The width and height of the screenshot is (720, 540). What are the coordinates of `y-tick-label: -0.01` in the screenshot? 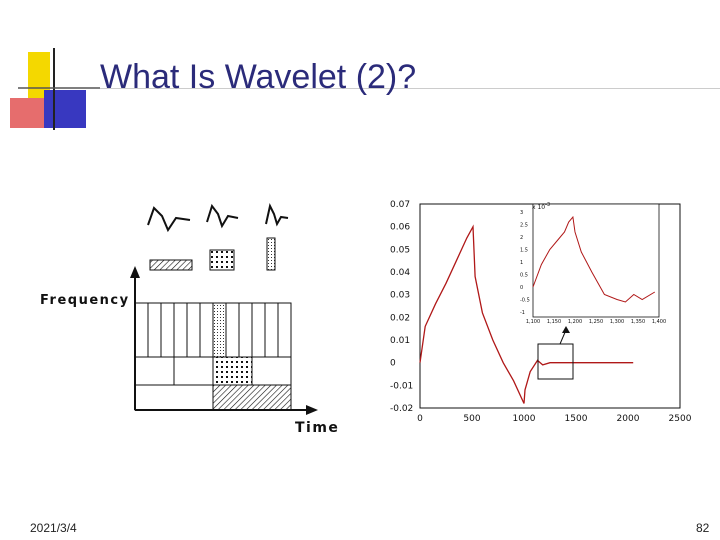 It's located at (401, 386).